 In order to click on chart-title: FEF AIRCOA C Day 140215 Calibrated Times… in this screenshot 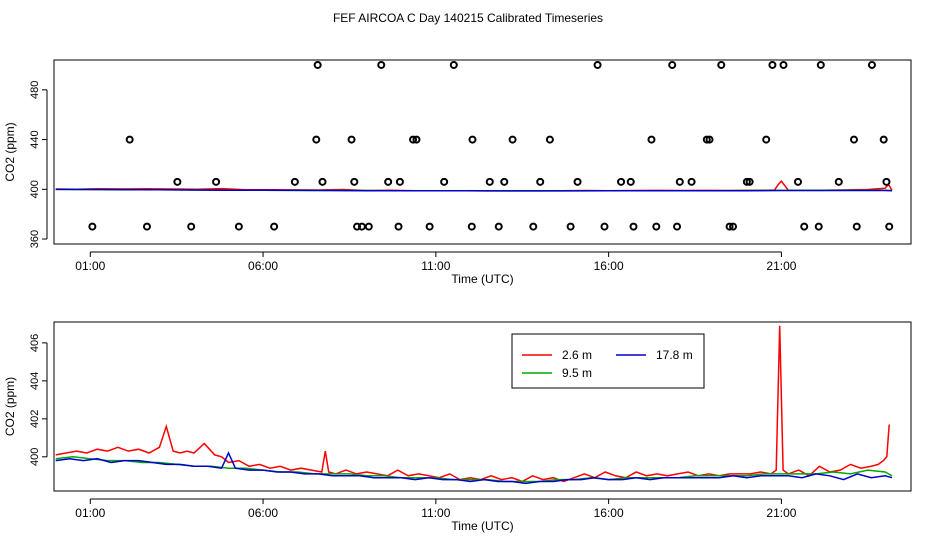, I will do `click(468, 18)`.